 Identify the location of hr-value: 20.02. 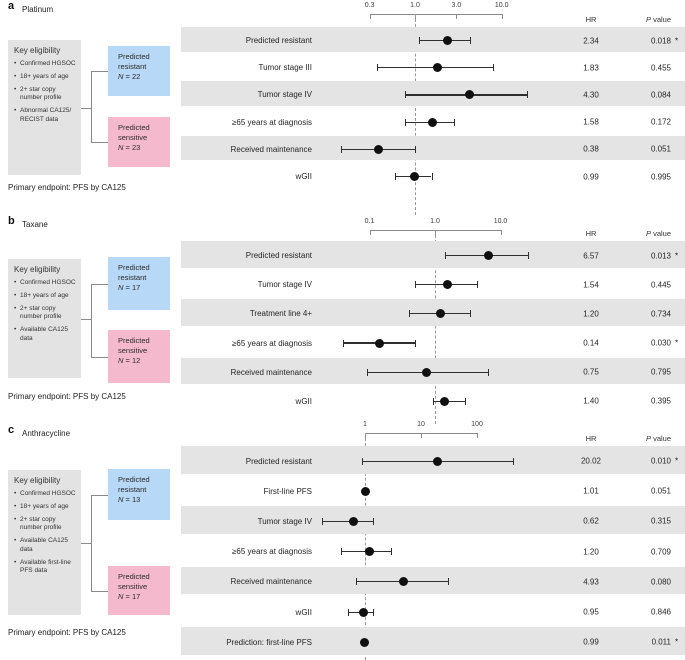
(591, 461).